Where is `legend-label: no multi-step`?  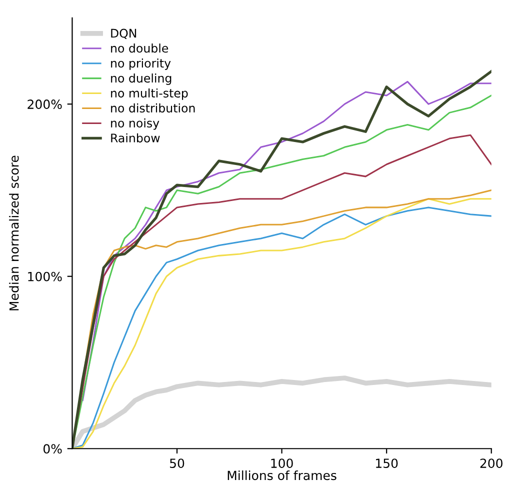 legend-label: no multi-step is located at coordinates (149, 94).